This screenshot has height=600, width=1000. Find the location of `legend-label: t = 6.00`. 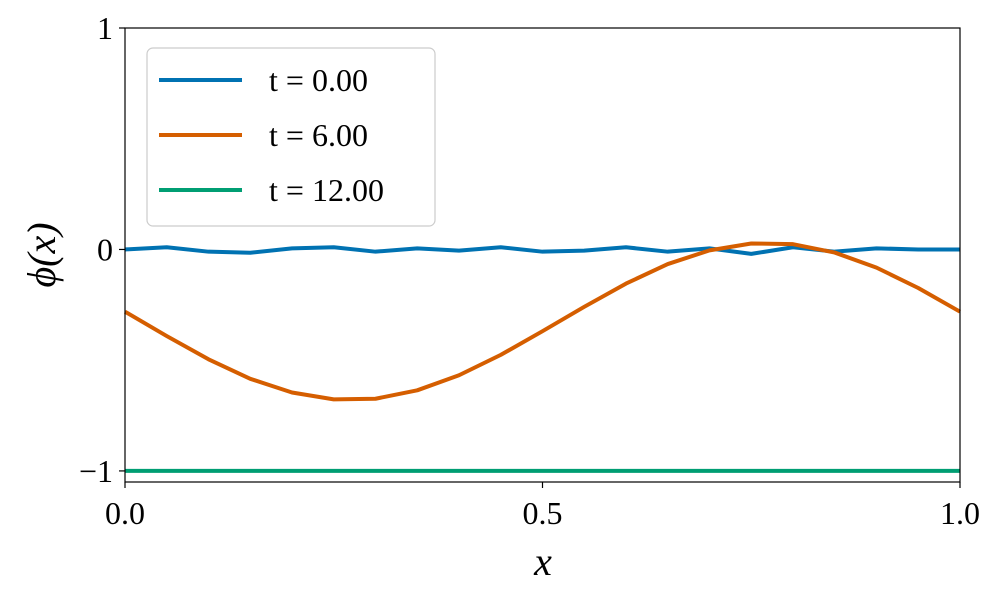

legend-label: t = 6.00 is located at coordinates (318, 135).